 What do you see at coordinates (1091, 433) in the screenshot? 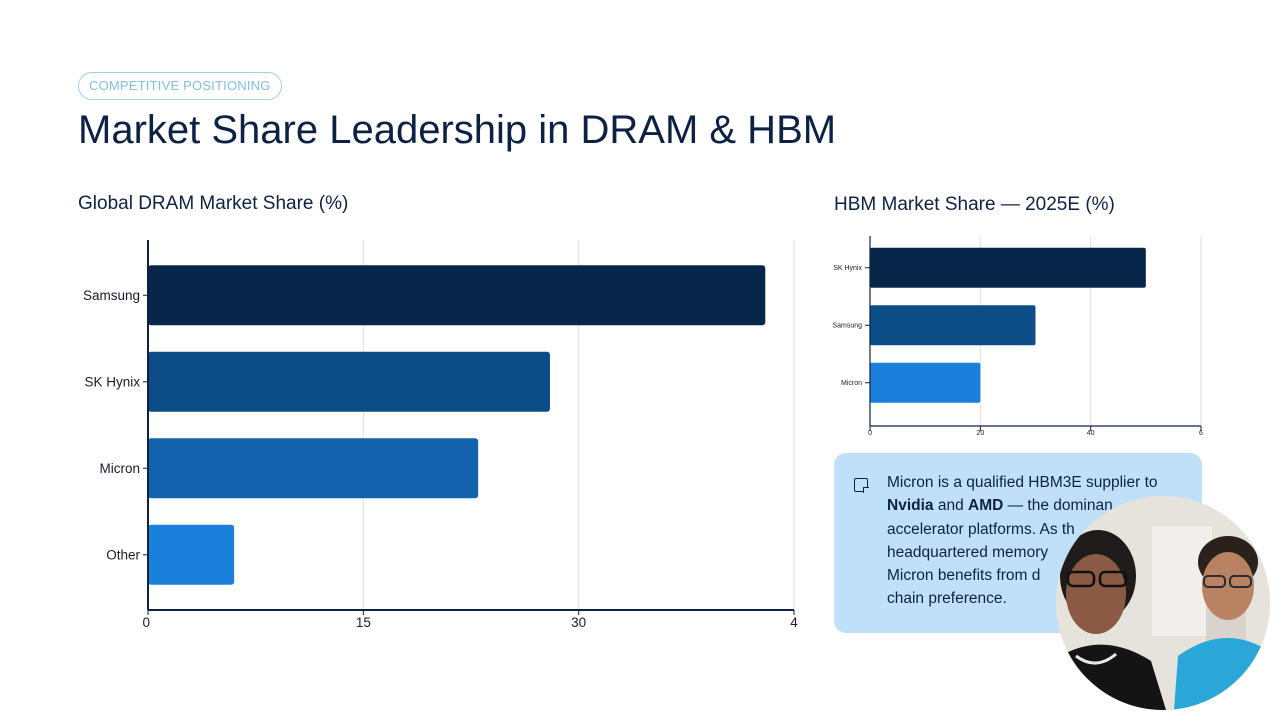
I see `hbm-xtick-label: 40` at bounding box center [1091, 433].